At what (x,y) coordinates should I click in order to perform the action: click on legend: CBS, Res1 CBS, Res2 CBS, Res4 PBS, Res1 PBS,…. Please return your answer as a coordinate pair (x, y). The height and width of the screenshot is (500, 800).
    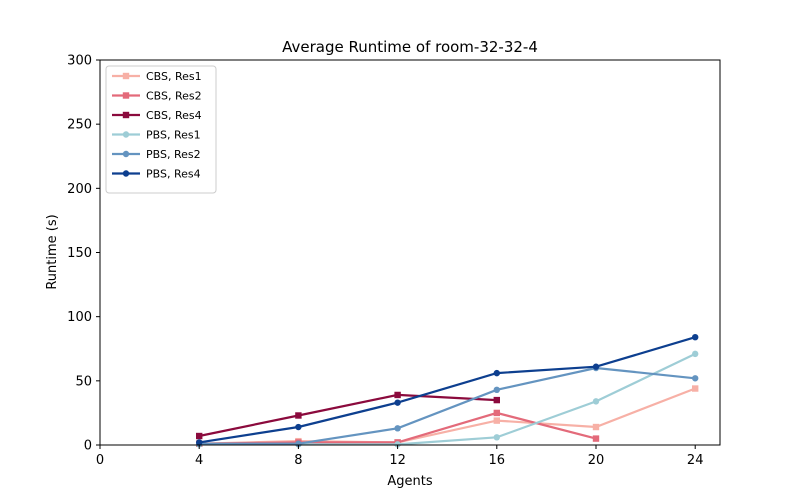
    Looking at the image, I should click on (161, 129).